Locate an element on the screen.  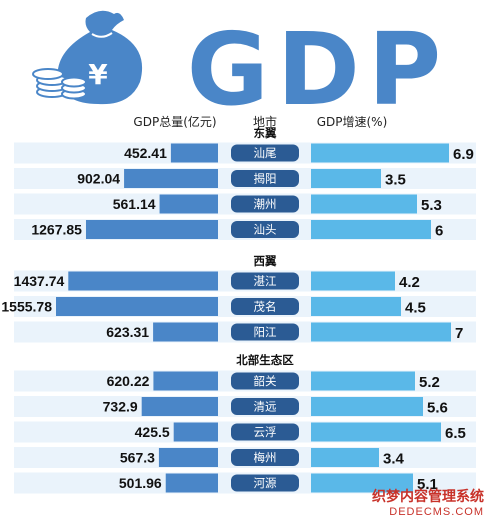
city-label: 梅州 is located at coordinates (265, 458).